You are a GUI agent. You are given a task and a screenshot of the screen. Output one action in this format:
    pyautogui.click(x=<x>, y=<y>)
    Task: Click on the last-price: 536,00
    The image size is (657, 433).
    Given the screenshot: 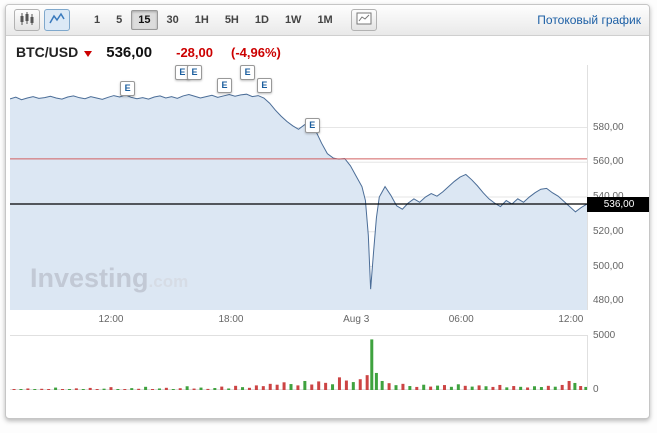 What is the action you would take?
    pyautogui.click(x=129, y=52)
    